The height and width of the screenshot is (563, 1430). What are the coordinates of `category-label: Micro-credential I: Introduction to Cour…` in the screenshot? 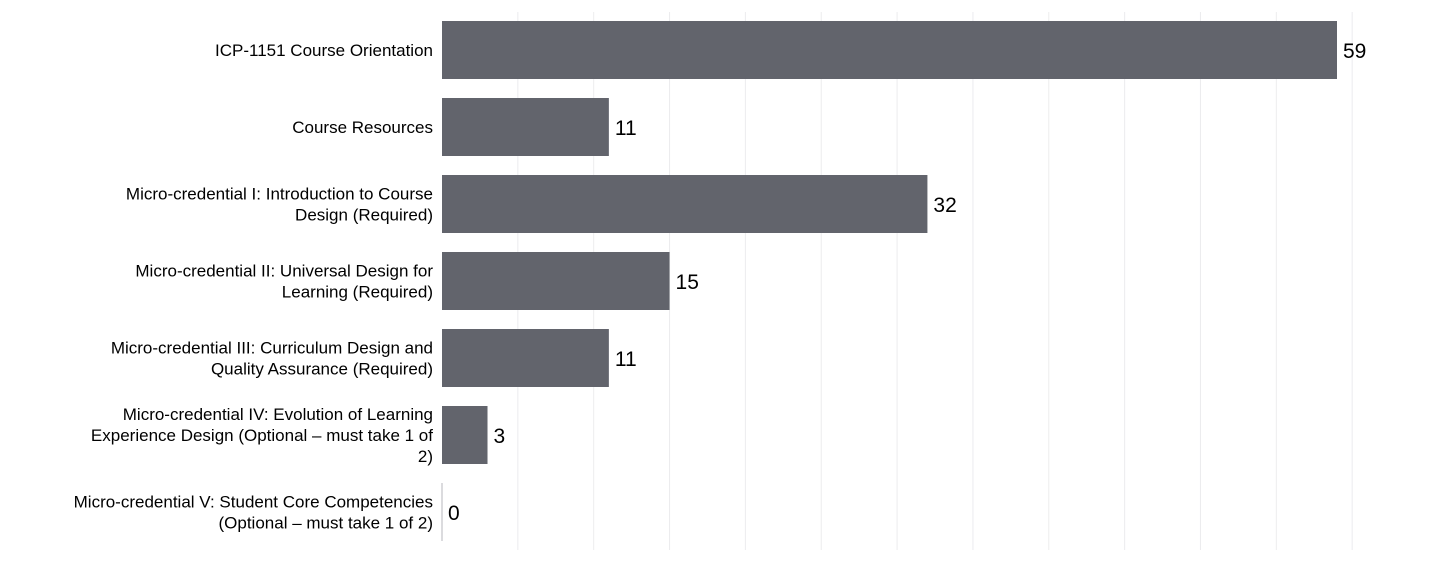 It's located at (279, 205).